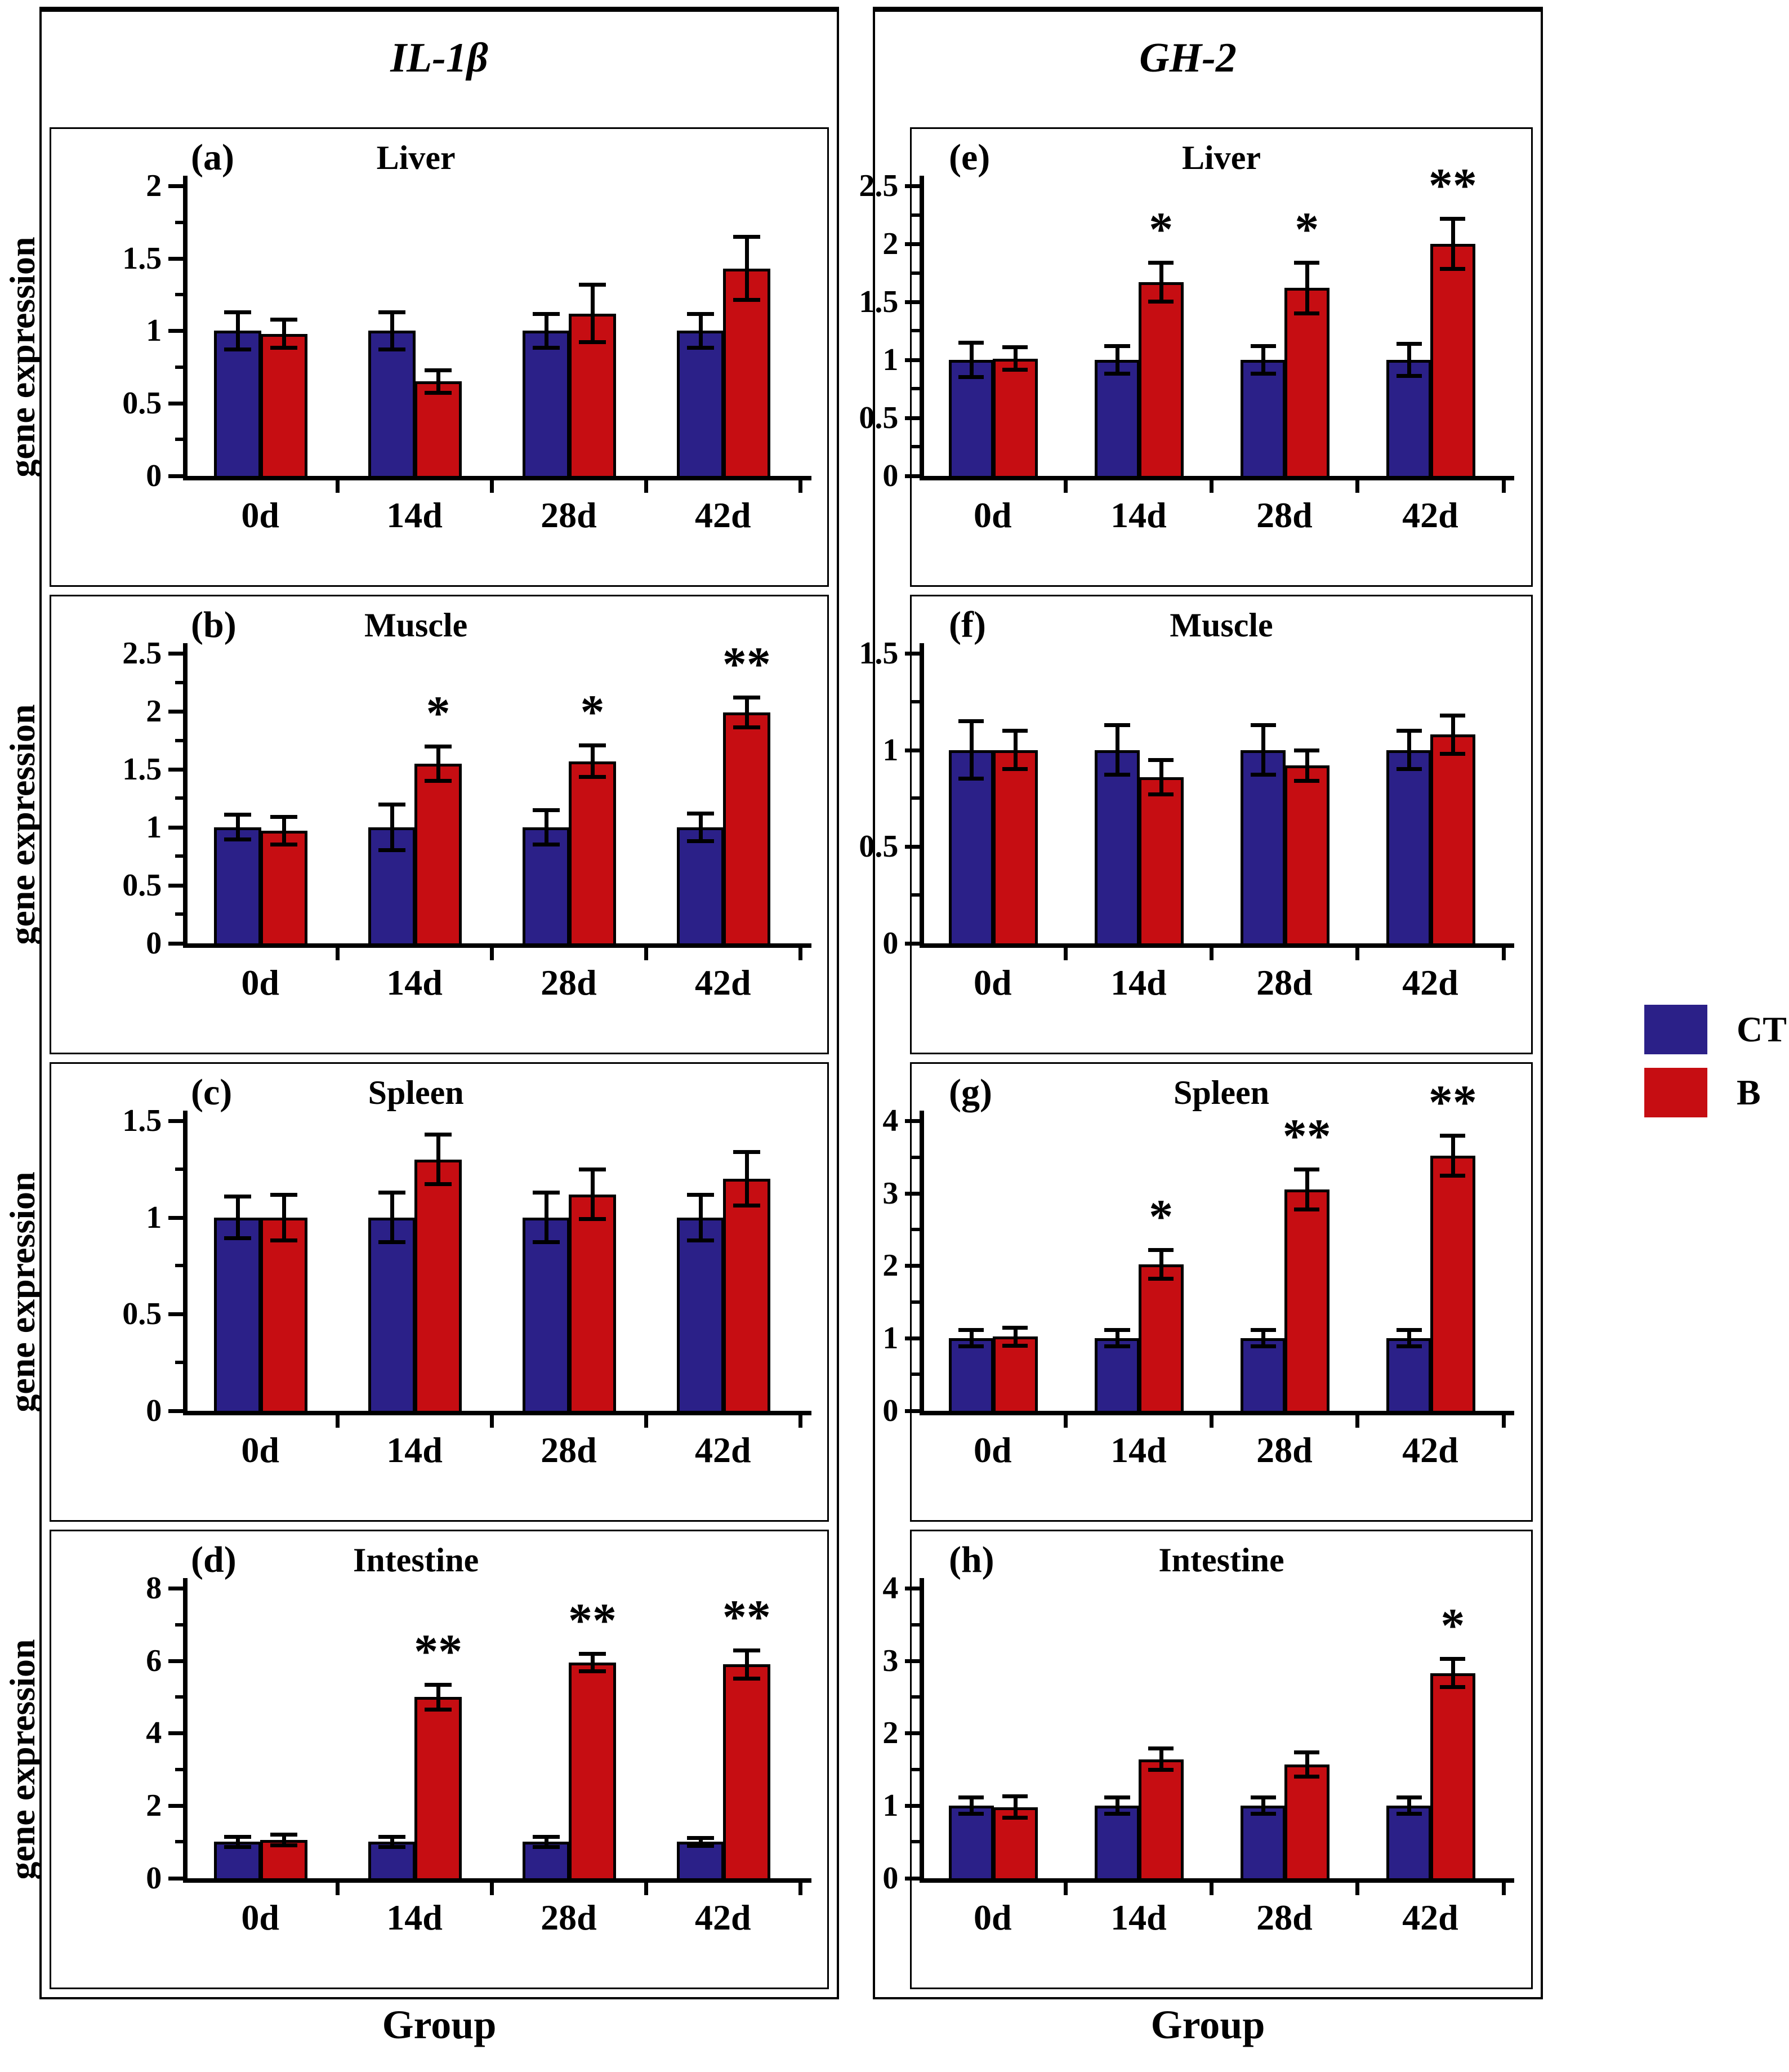 This screenshot has height=2072, width=1789. What do you see at coordinates (416, 625) in the screenshot?
I see `panel-title: Muscle` at bounding box center [416, 625].